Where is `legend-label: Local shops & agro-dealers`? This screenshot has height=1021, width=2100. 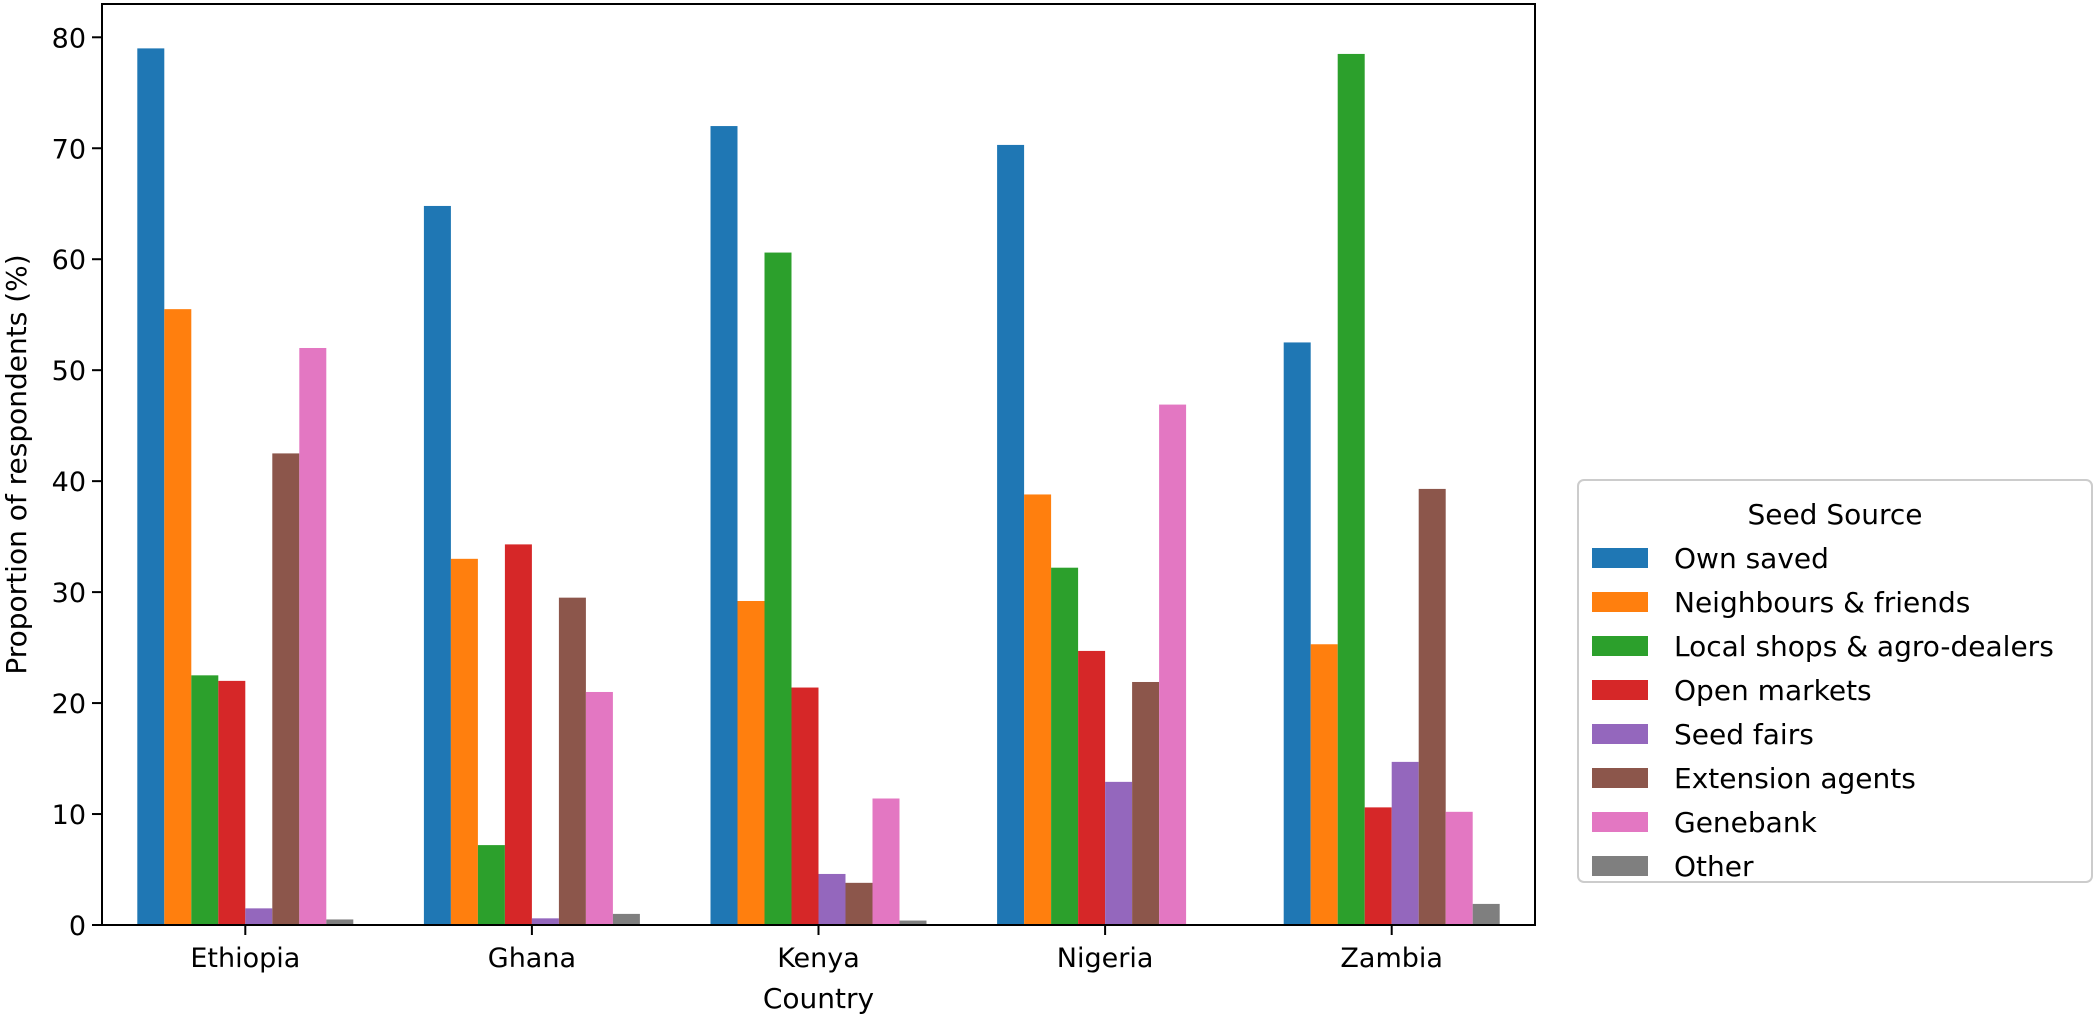
legend-label: Local shops & agro-dealers is located at coordinates (1864, 646).